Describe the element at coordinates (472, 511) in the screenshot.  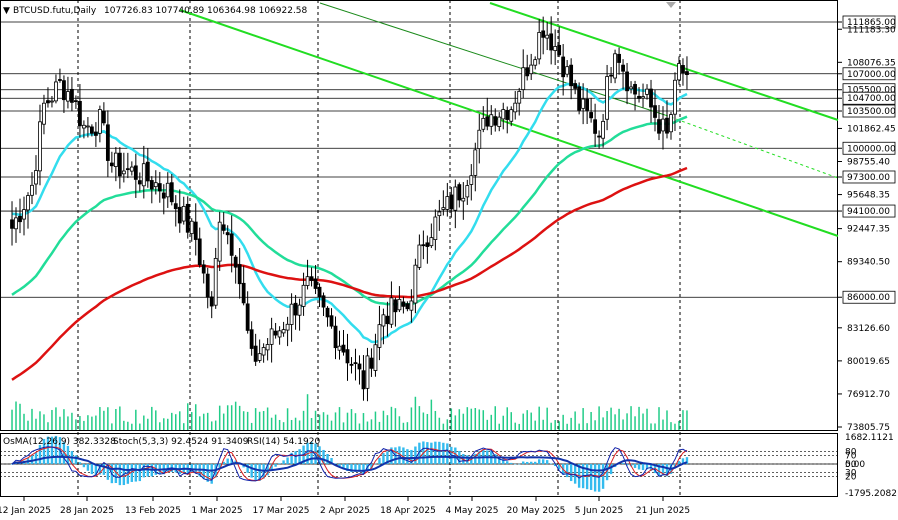
I see `time-axis-label: 4 May 2025` at that location.